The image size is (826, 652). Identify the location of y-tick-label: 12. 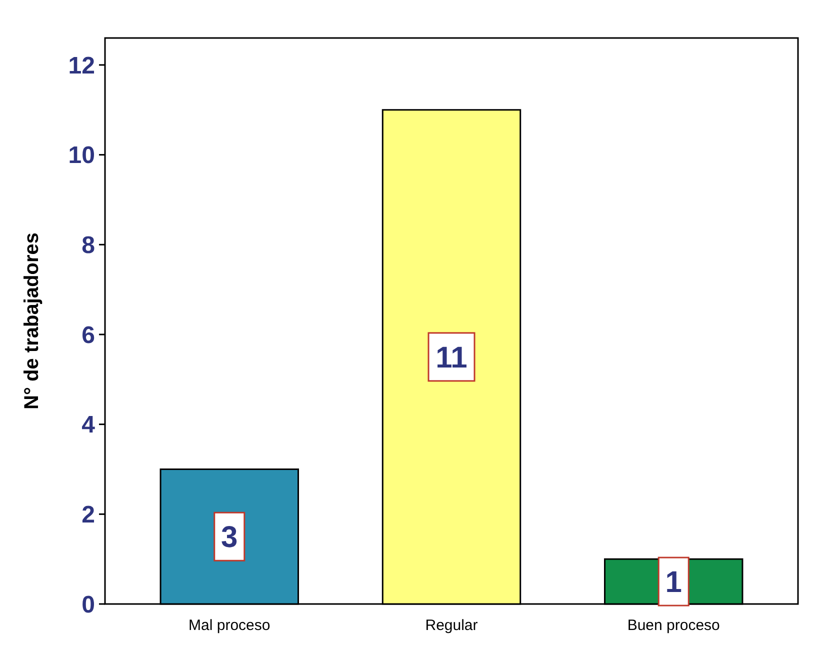
(81, 66).